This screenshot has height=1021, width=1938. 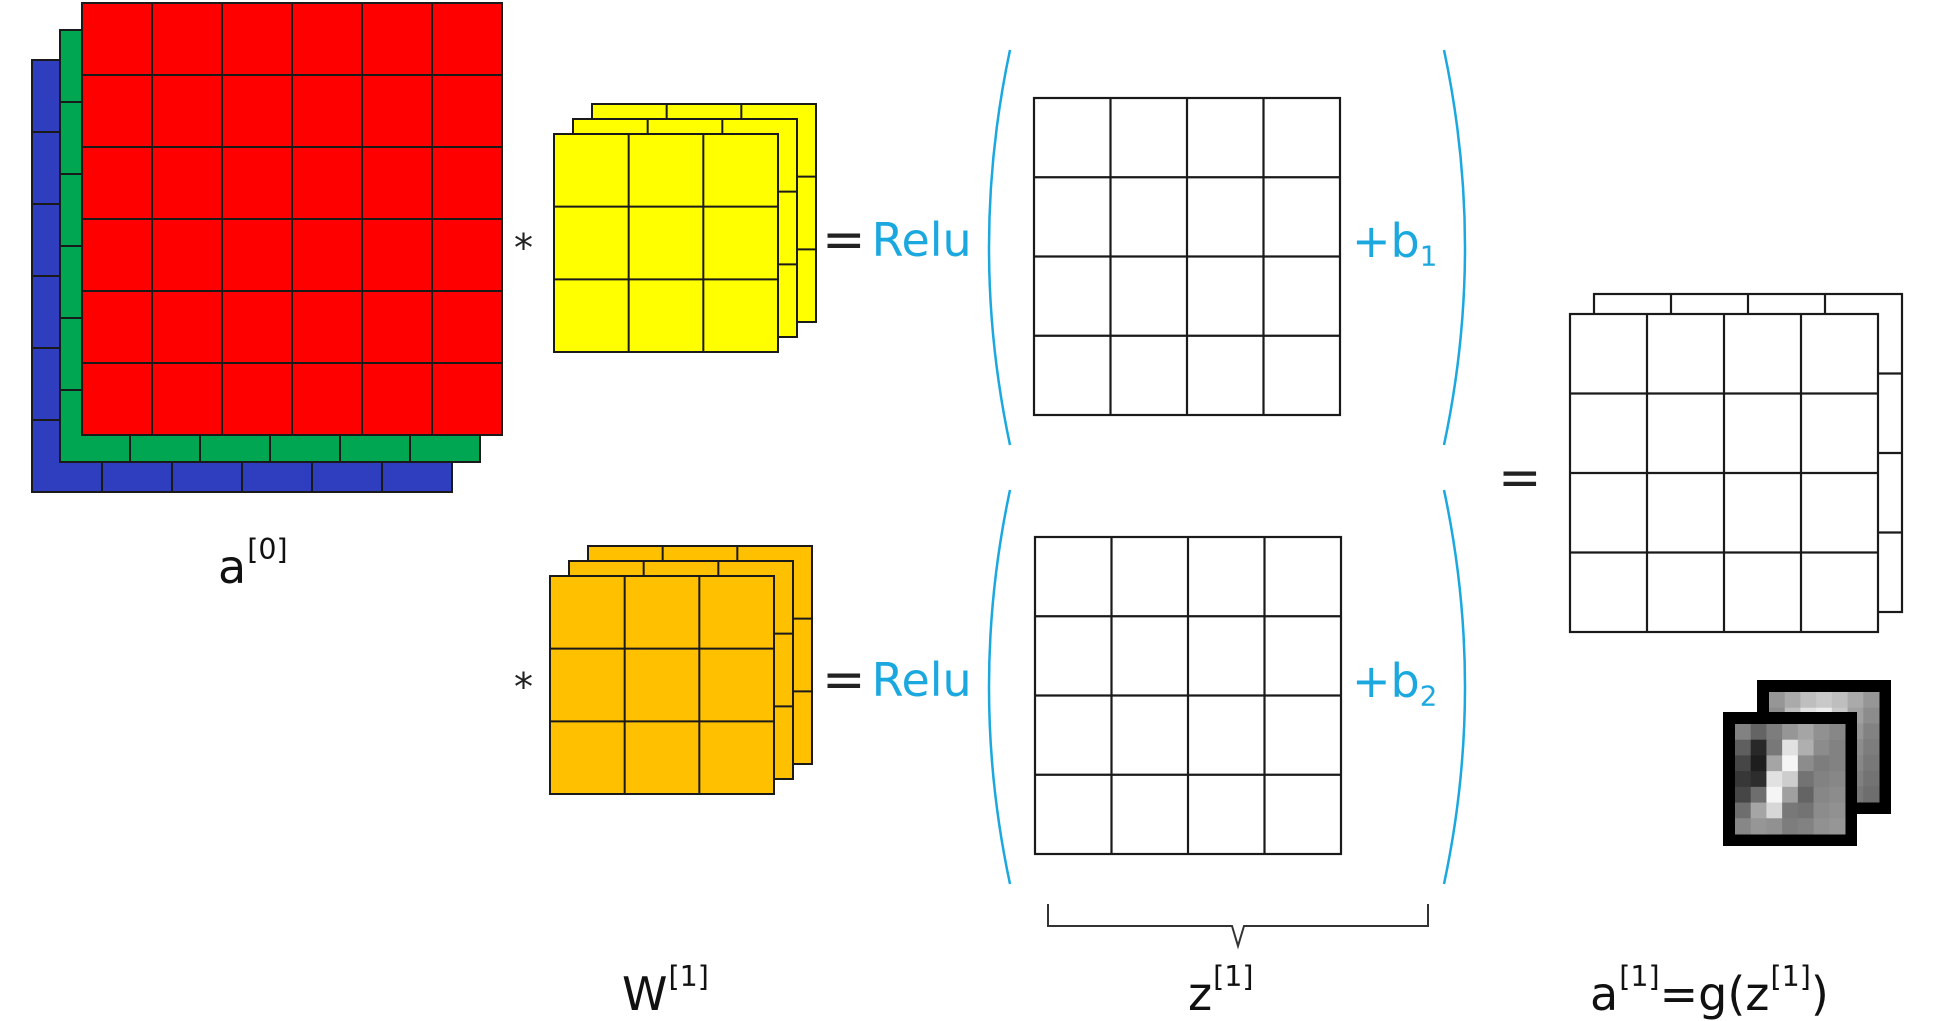 I want to click on convolution-operator-1: *, so click(x=523, y=248).